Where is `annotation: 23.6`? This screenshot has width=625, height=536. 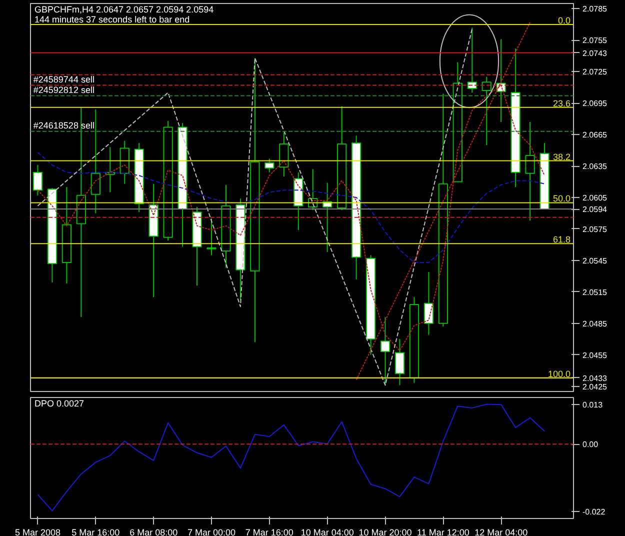
annotation: 23.6 is located at coordinates (561, 103).